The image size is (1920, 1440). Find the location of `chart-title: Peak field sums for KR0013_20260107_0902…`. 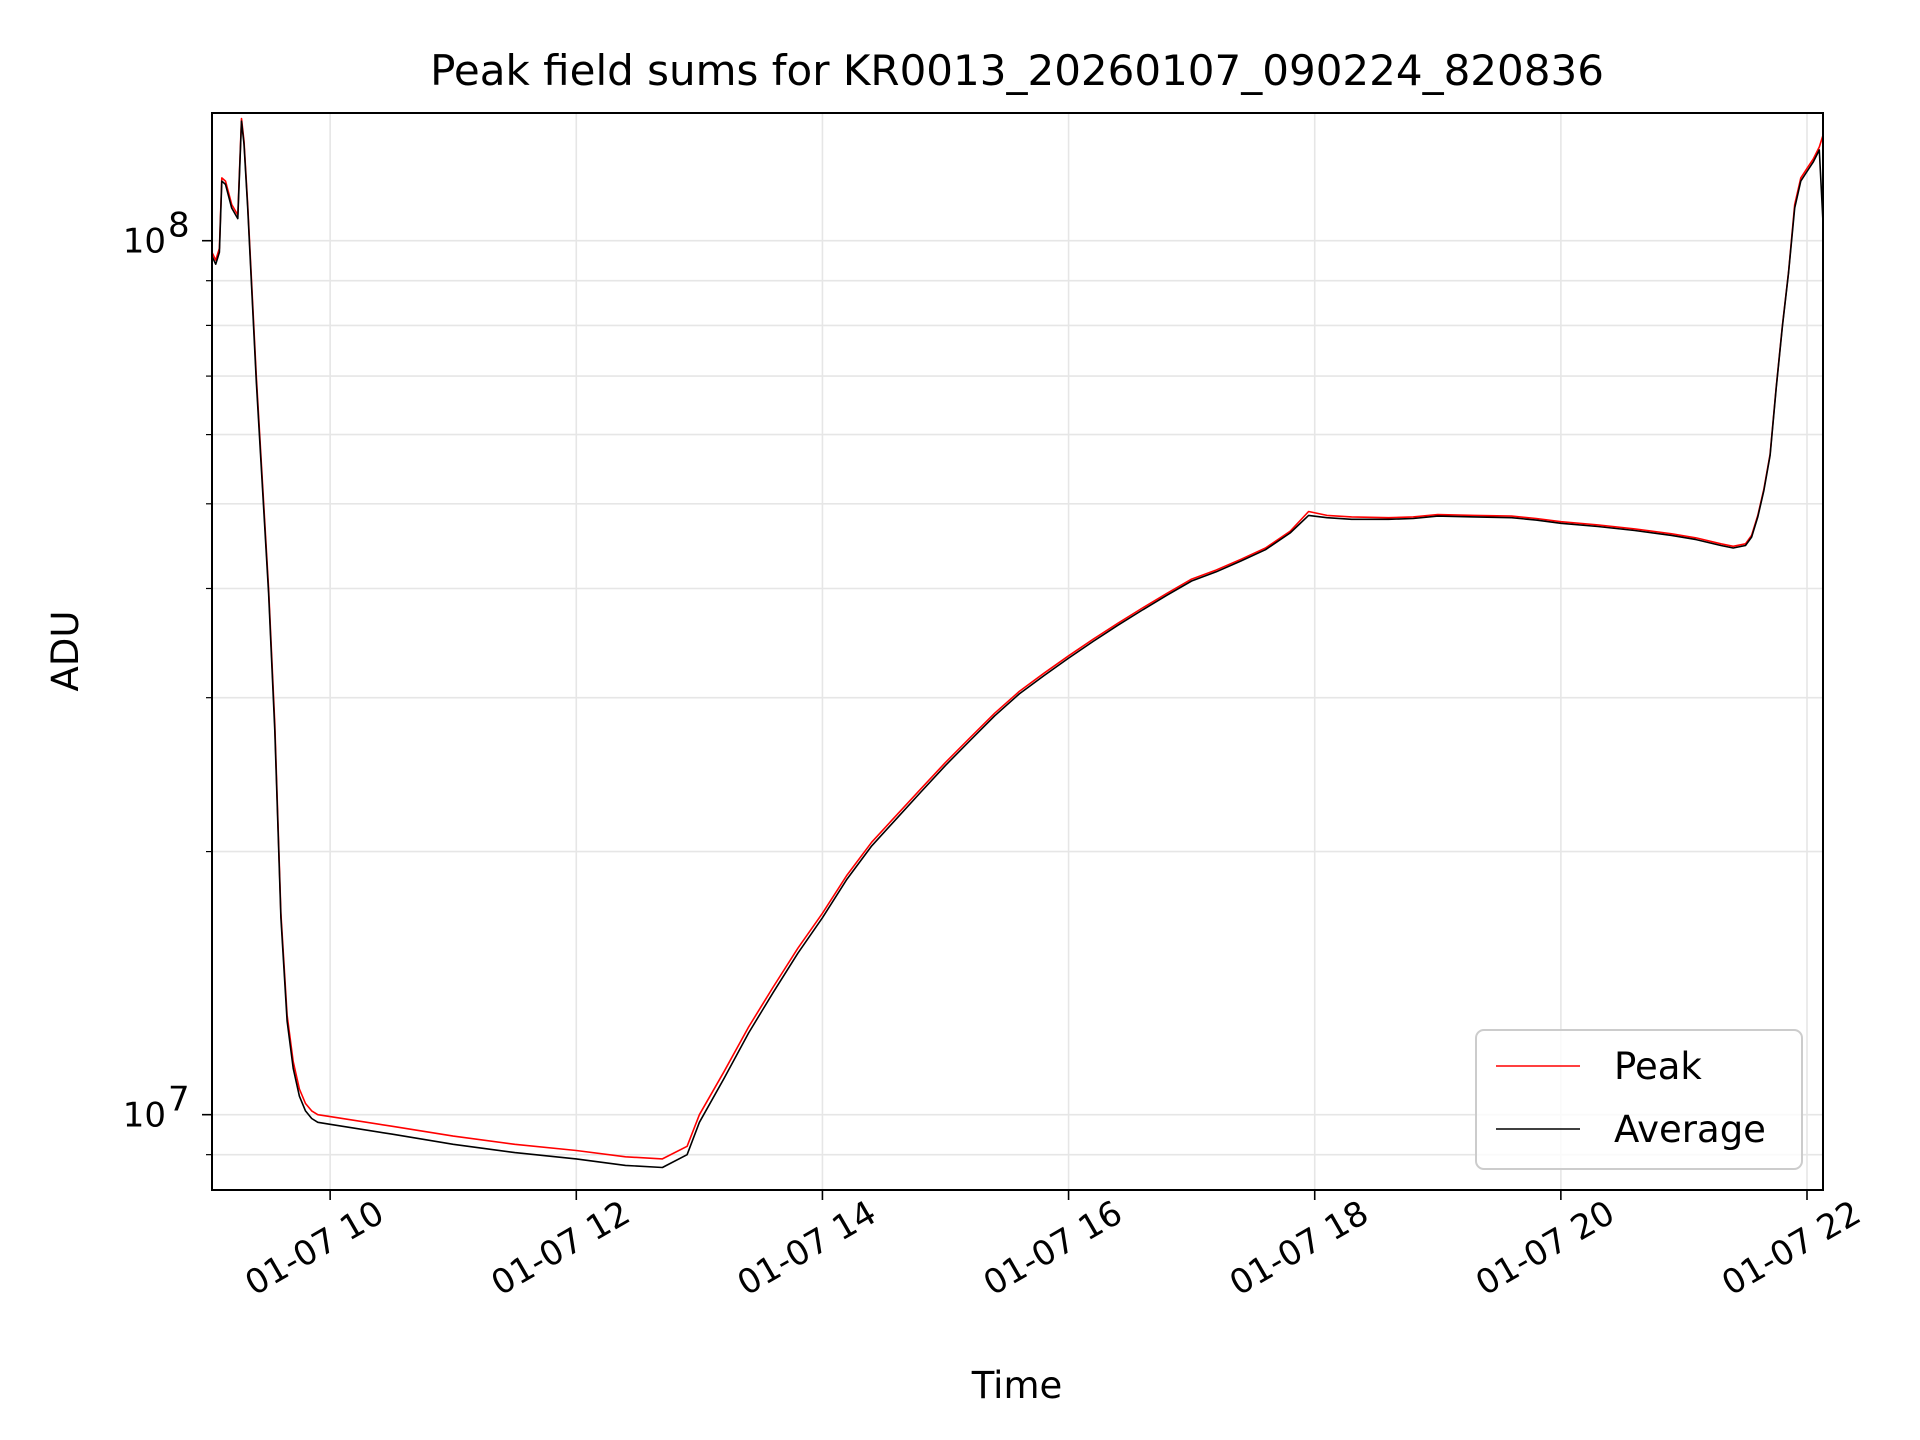

chart-title: Peak field sums for KR0013_20260107_0902… is located at coordinates (1017, 70).